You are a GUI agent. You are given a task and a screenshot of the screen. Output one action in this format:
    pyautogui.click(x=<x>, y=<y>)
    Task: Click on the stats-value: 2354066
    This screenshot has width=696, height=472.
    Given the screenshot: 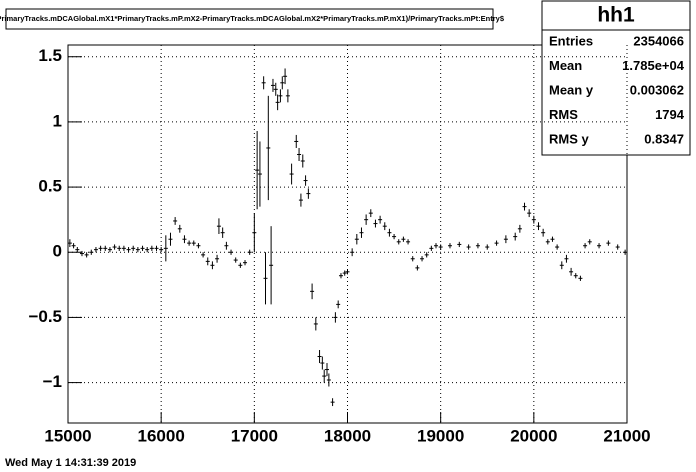 What is the action you would take?
    pyautogui.click(x=658, y=40)
    